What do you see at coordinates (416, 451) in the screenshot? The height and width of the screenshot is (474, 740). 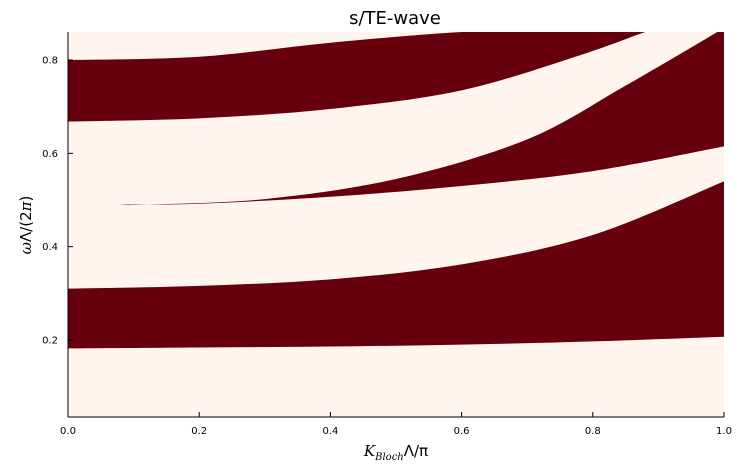 I see `x-axis-label-tail: Λ/π` at bounding box center [416, 451].